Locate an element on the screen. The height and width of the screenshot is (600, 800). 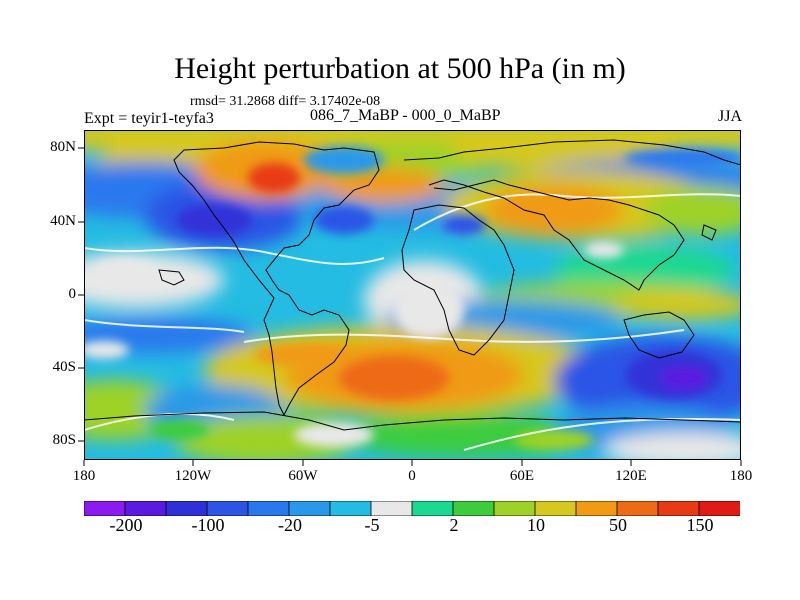
colorbar-label: -20 is located at coordinates (290, 525).